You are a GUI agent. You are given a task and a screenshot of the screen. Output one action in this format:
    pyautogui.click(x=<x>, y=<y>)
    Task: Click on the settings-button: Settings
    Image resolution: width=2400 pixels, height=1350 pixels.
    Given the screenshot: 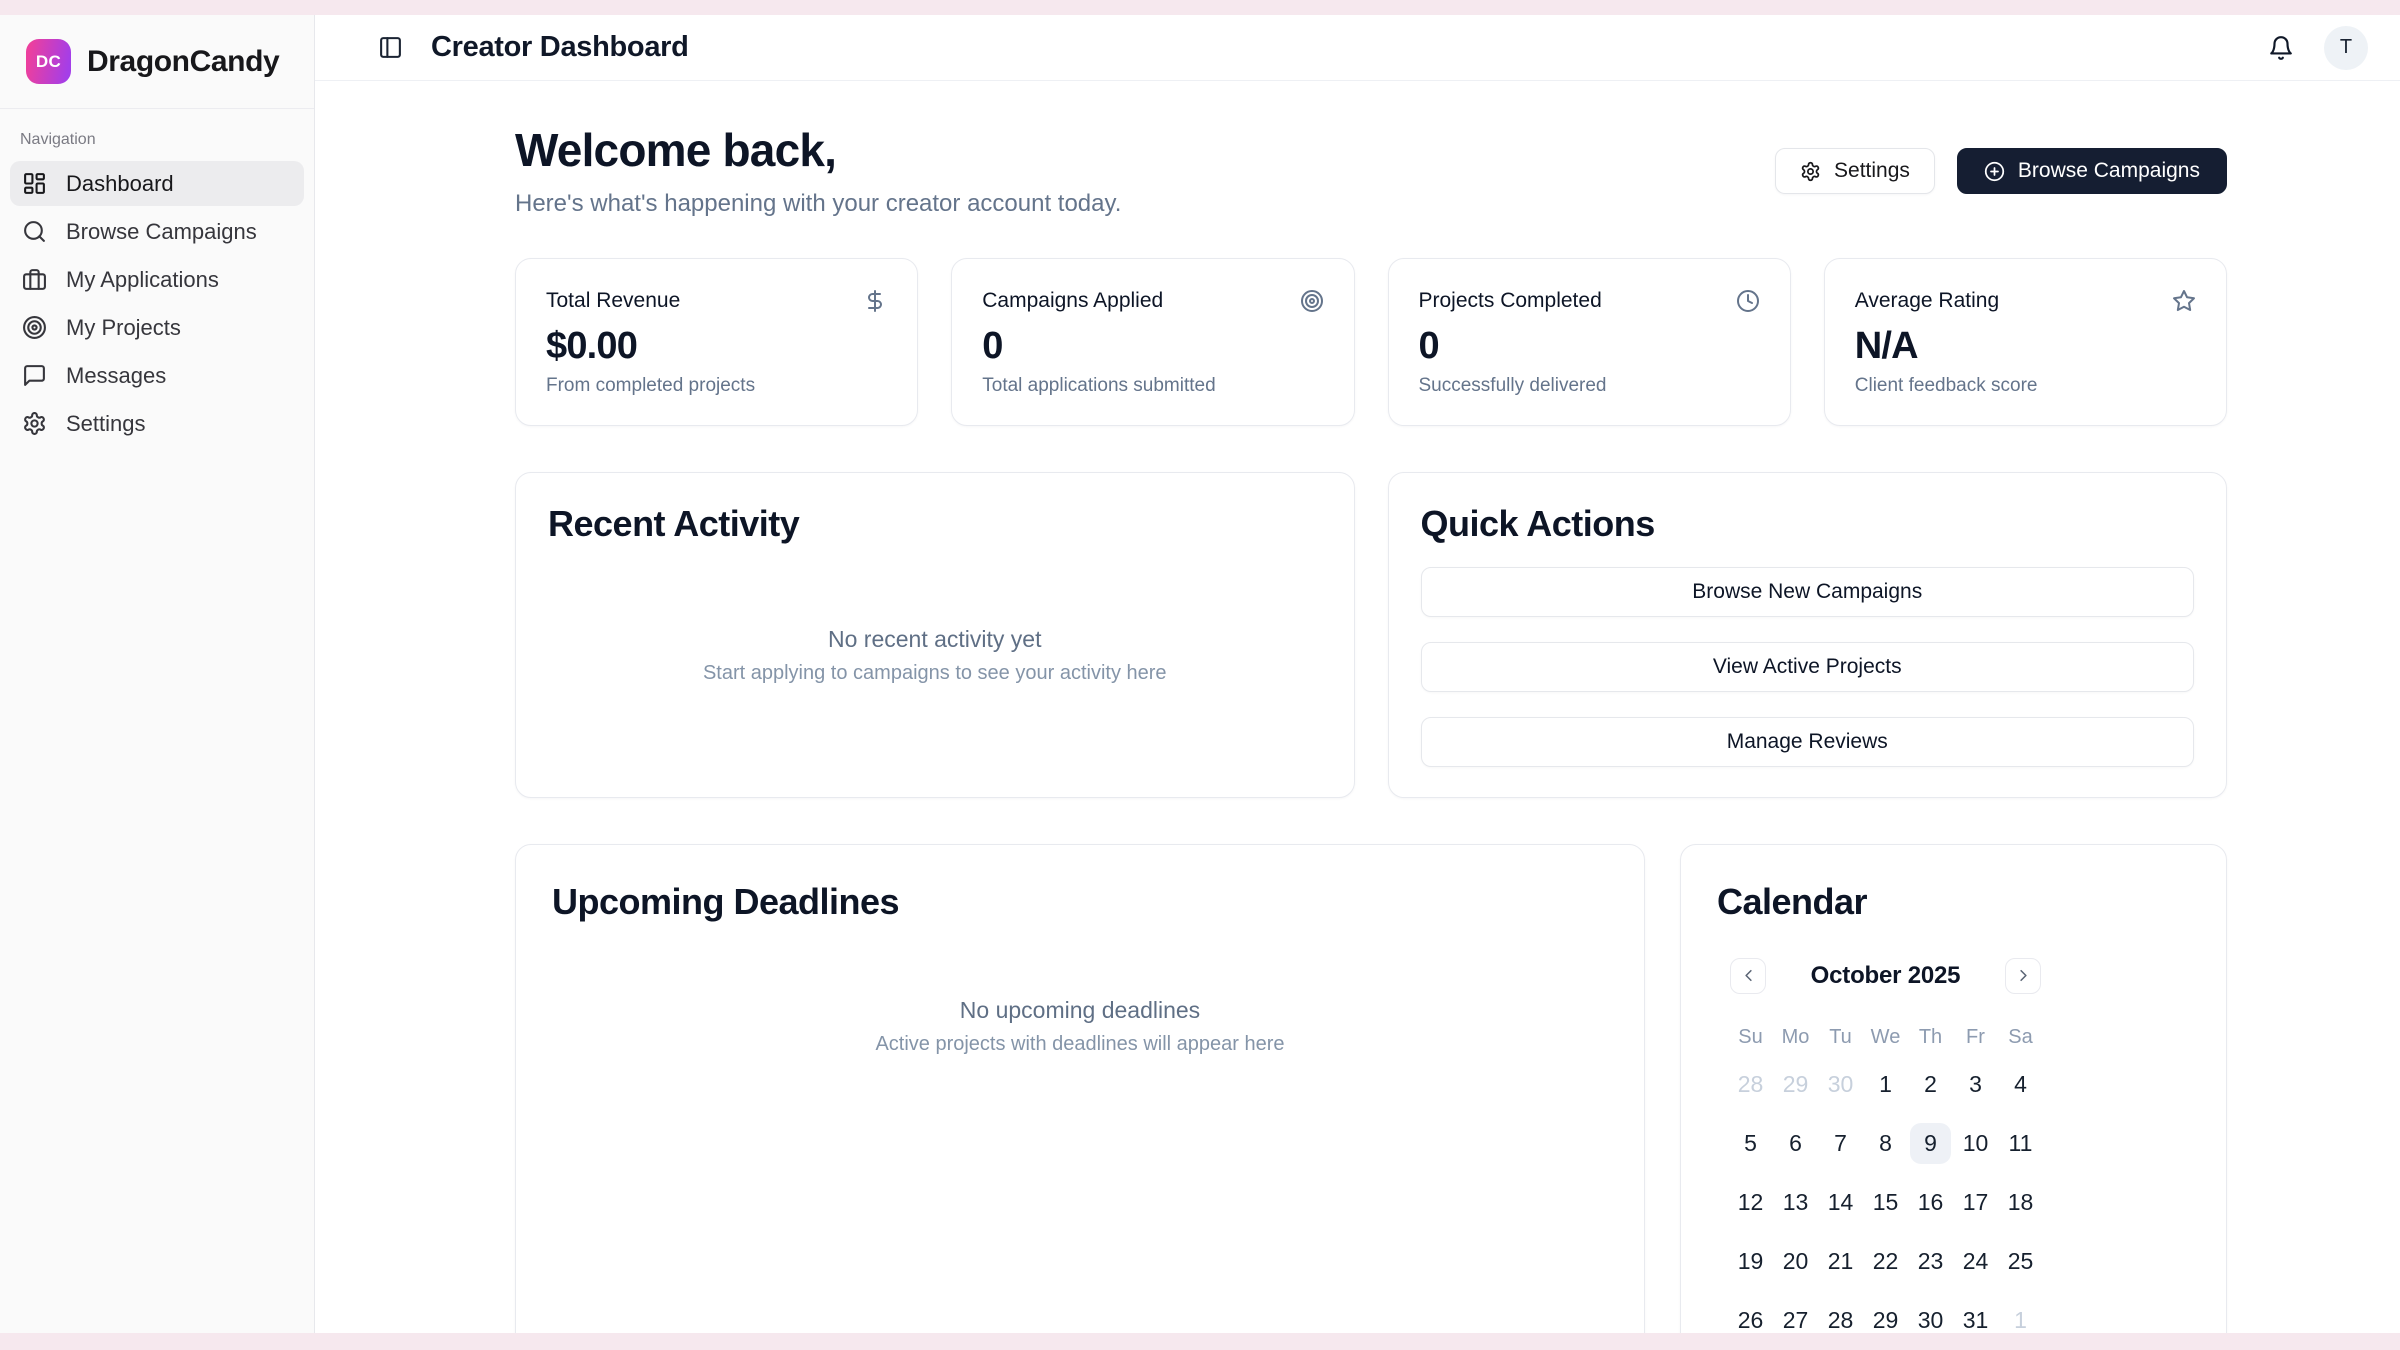 What is the action you would take?
    pyautogui.click(x=1855, y=171)
    